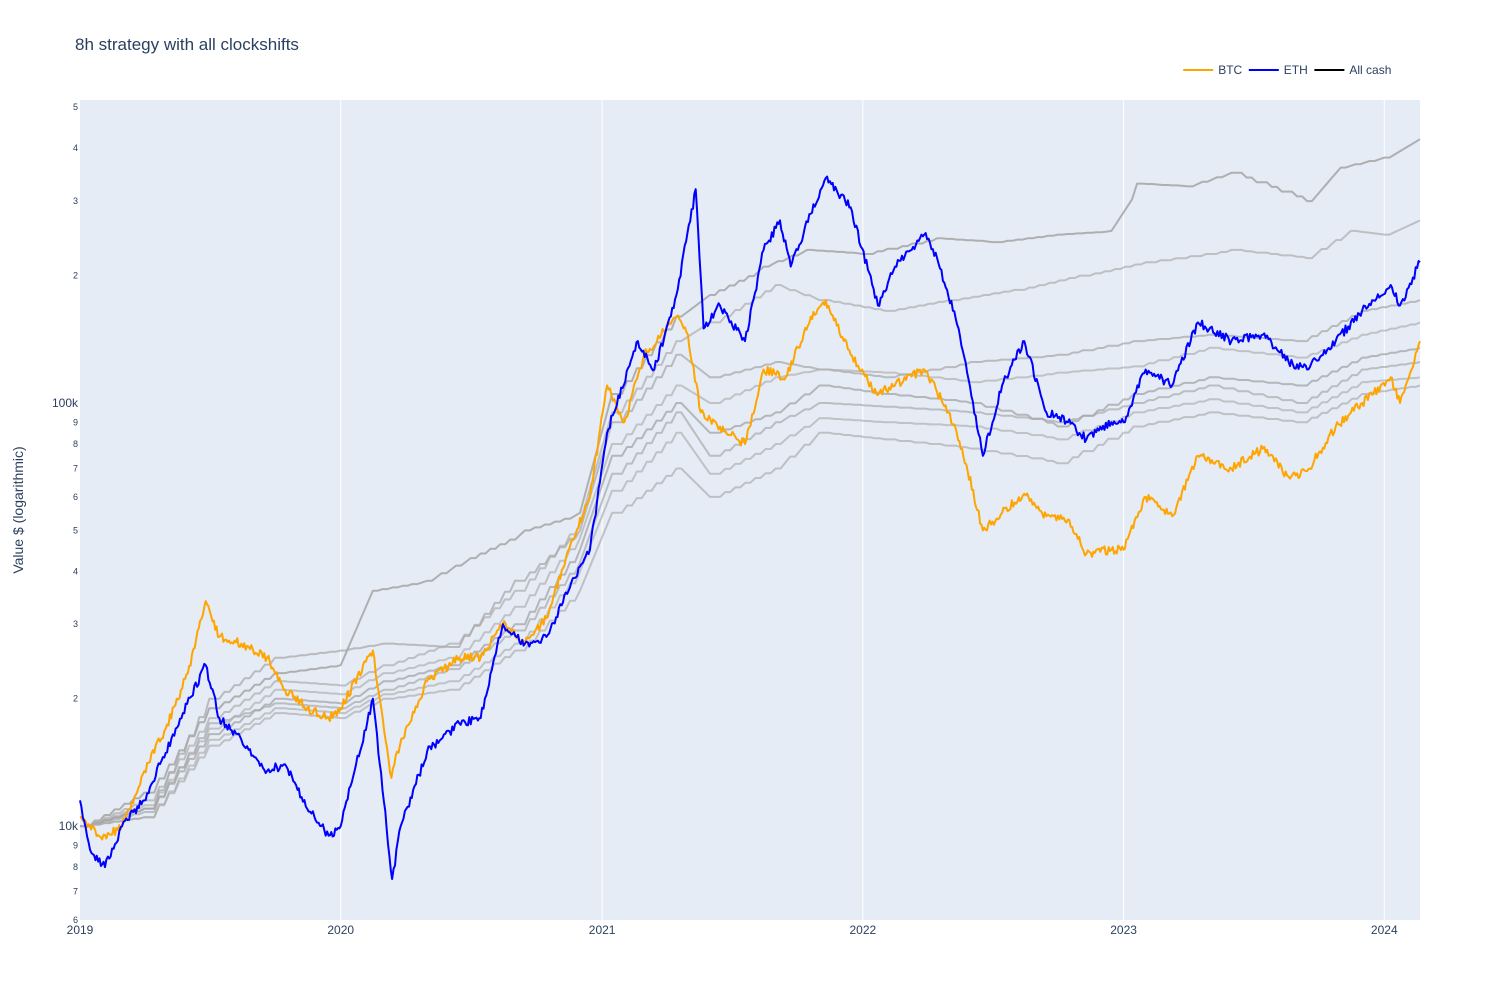 The height and width of the screenshot is (1000, 1500). I want to click on legend: BTC ETH All cash, so click(1287, 70).